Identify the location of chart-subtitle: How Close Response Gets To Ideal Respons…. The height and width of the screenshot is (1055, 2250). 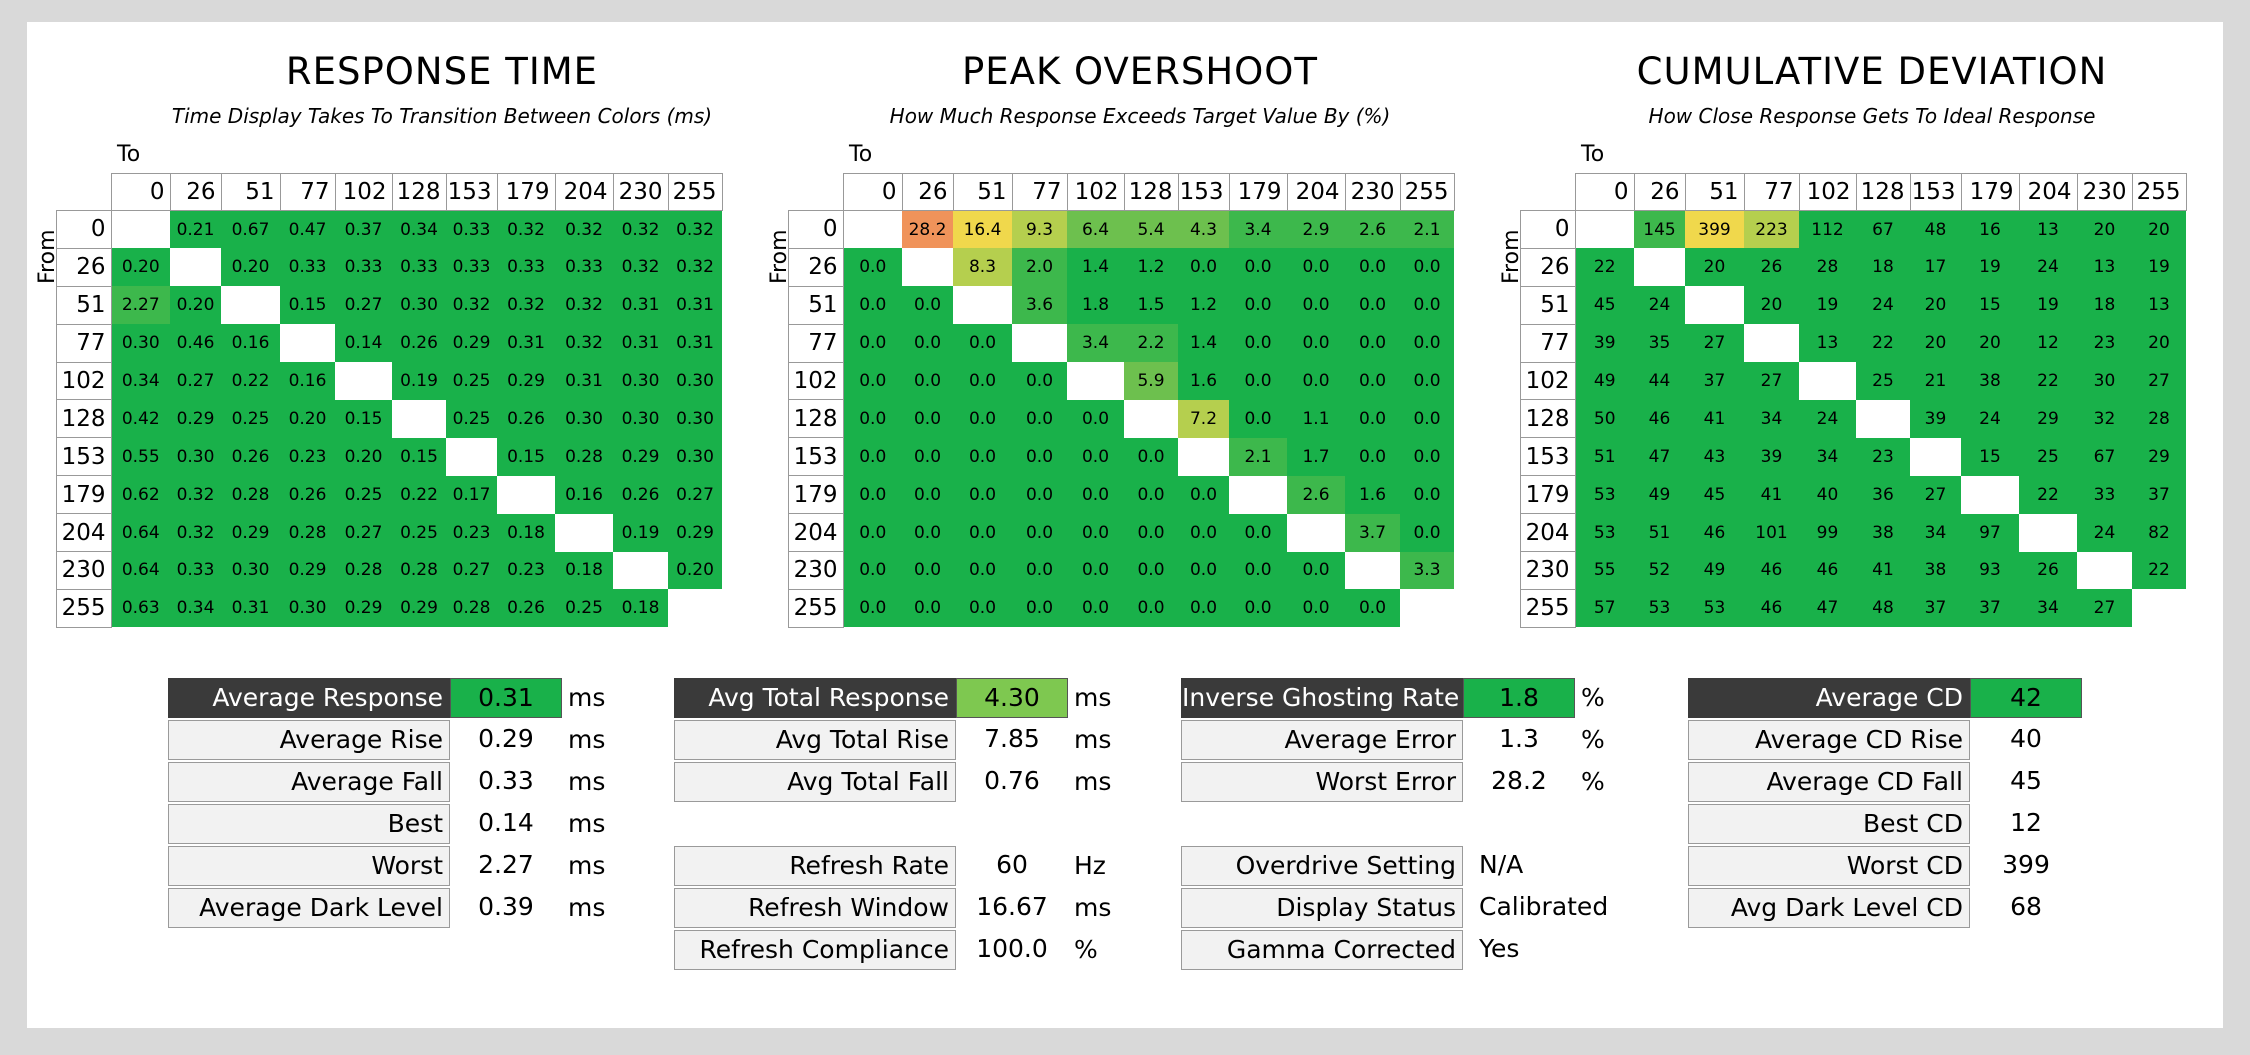
(1872, 116).